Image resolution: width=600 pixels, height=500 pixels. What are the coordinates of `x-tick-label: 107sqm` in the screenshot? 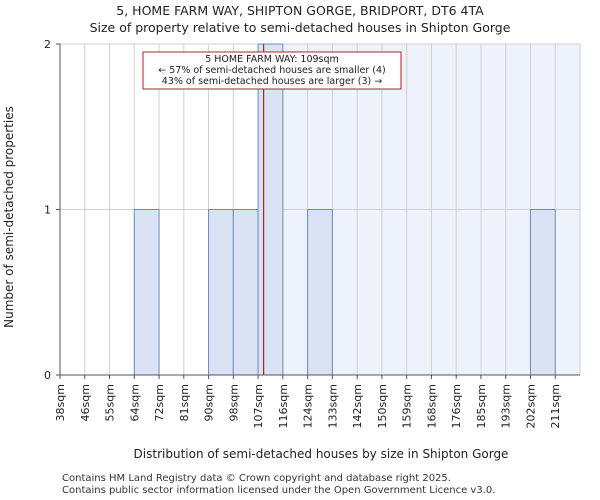 It's located at (258, 406).